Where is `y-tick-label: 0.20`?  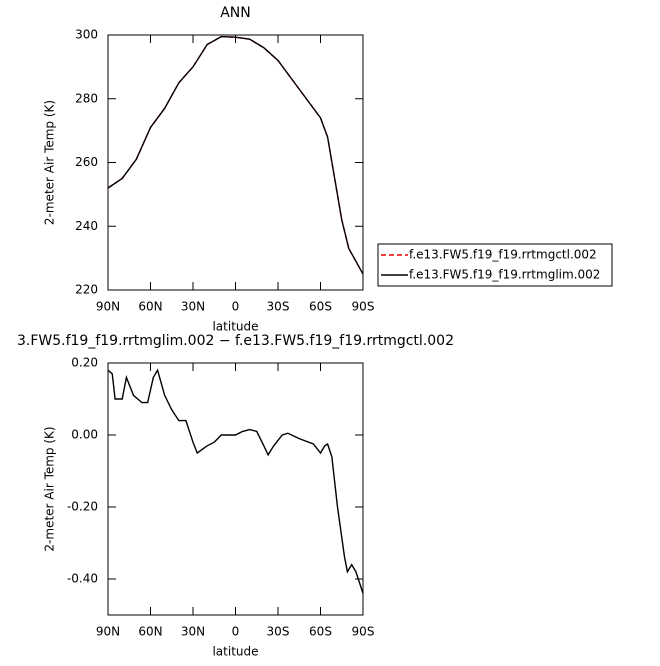
y-tick-label: 0.20 is located at coordinates (84, 363).